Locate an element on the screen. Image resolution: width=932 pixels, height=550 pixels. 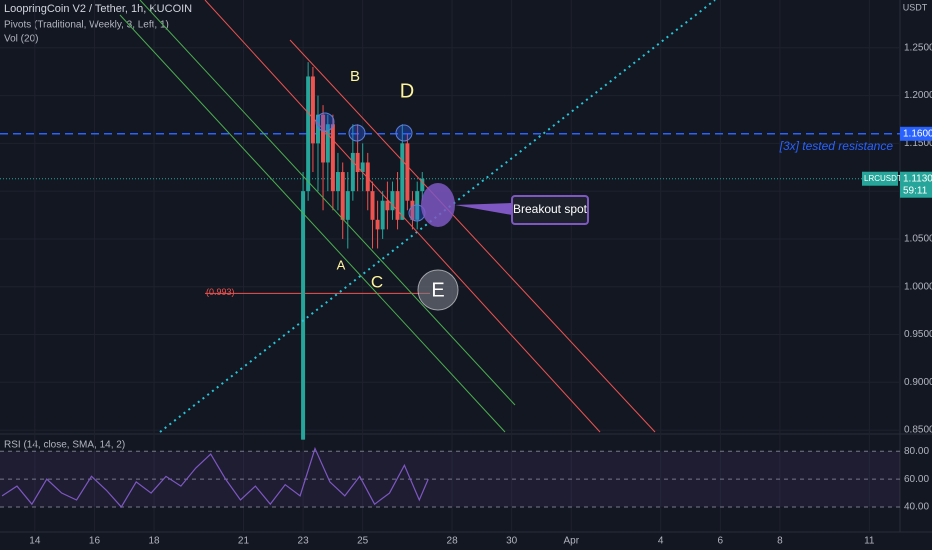
e-circle is located at coordinates (438, 290).